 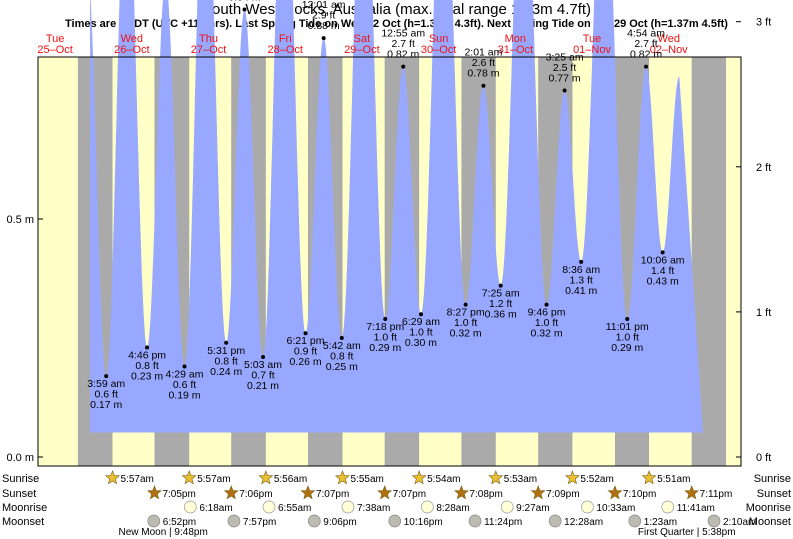 What do you see at coordinates (19, 494) in the screenshot?
I see `row-label-sunset-left: Sunset` at bounding box center [19, 494].